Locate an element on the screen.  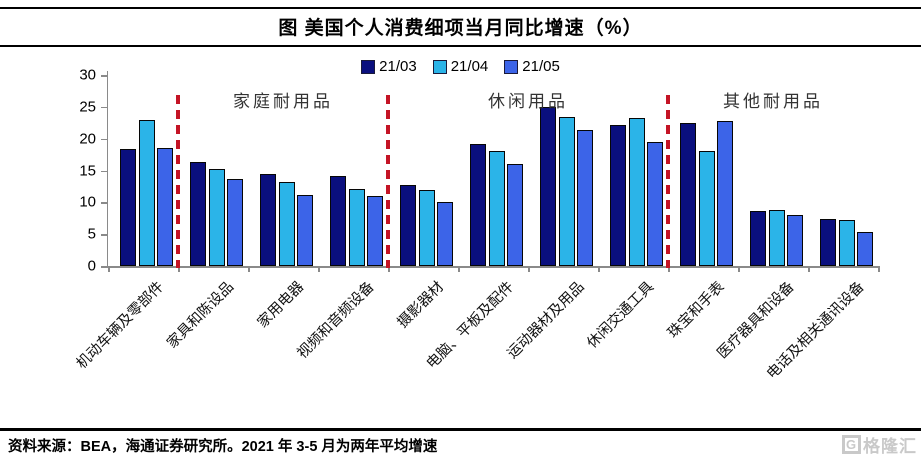
chart-legend: 21/03 21/04 21/05 is located at coordinates (460, 66).